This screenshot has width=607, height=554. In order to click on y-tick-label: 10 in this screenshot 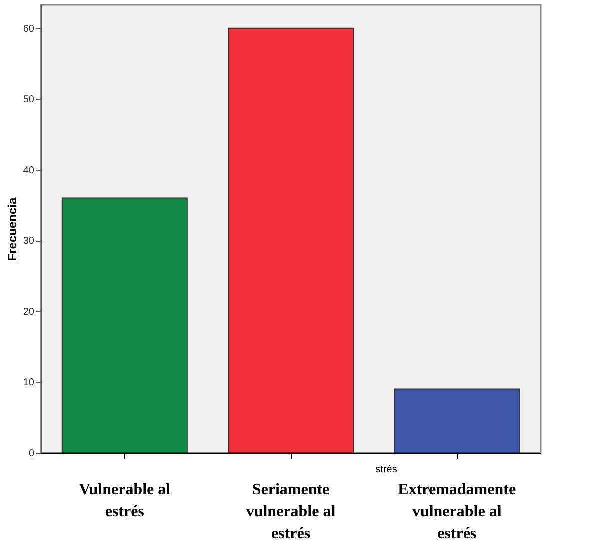, I will do `click(29, 383)`.